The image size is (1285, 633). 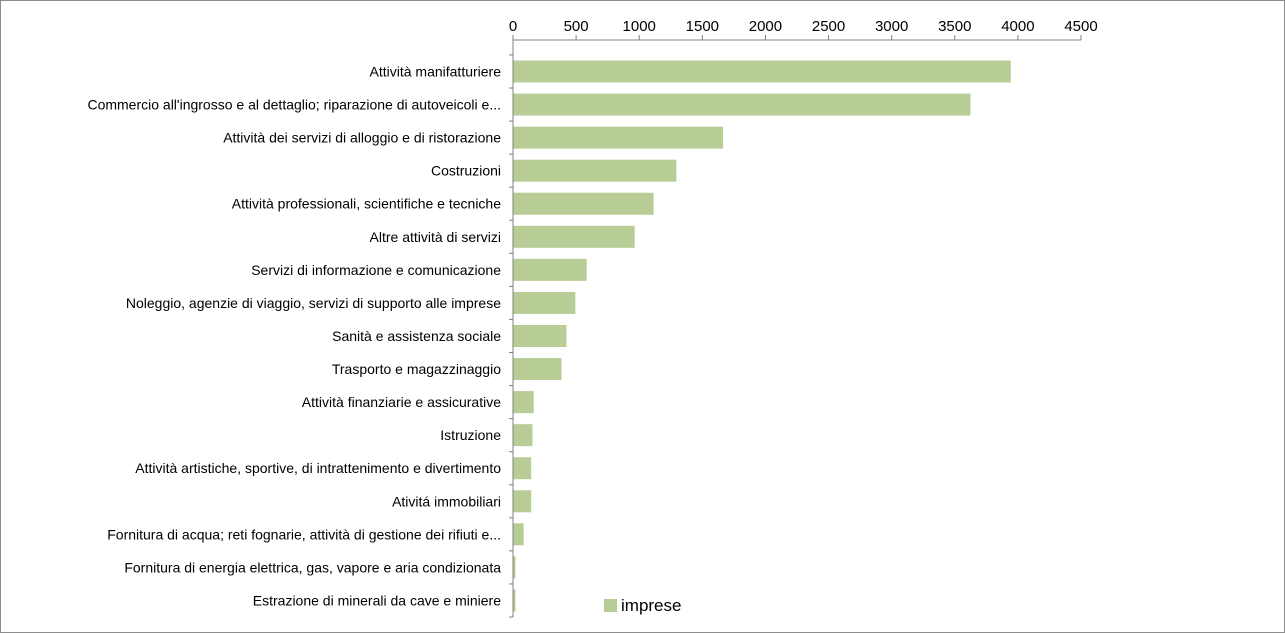 I want to click on category-label: Servizi di informazione e comunicazione, so click(x=376, y=270).